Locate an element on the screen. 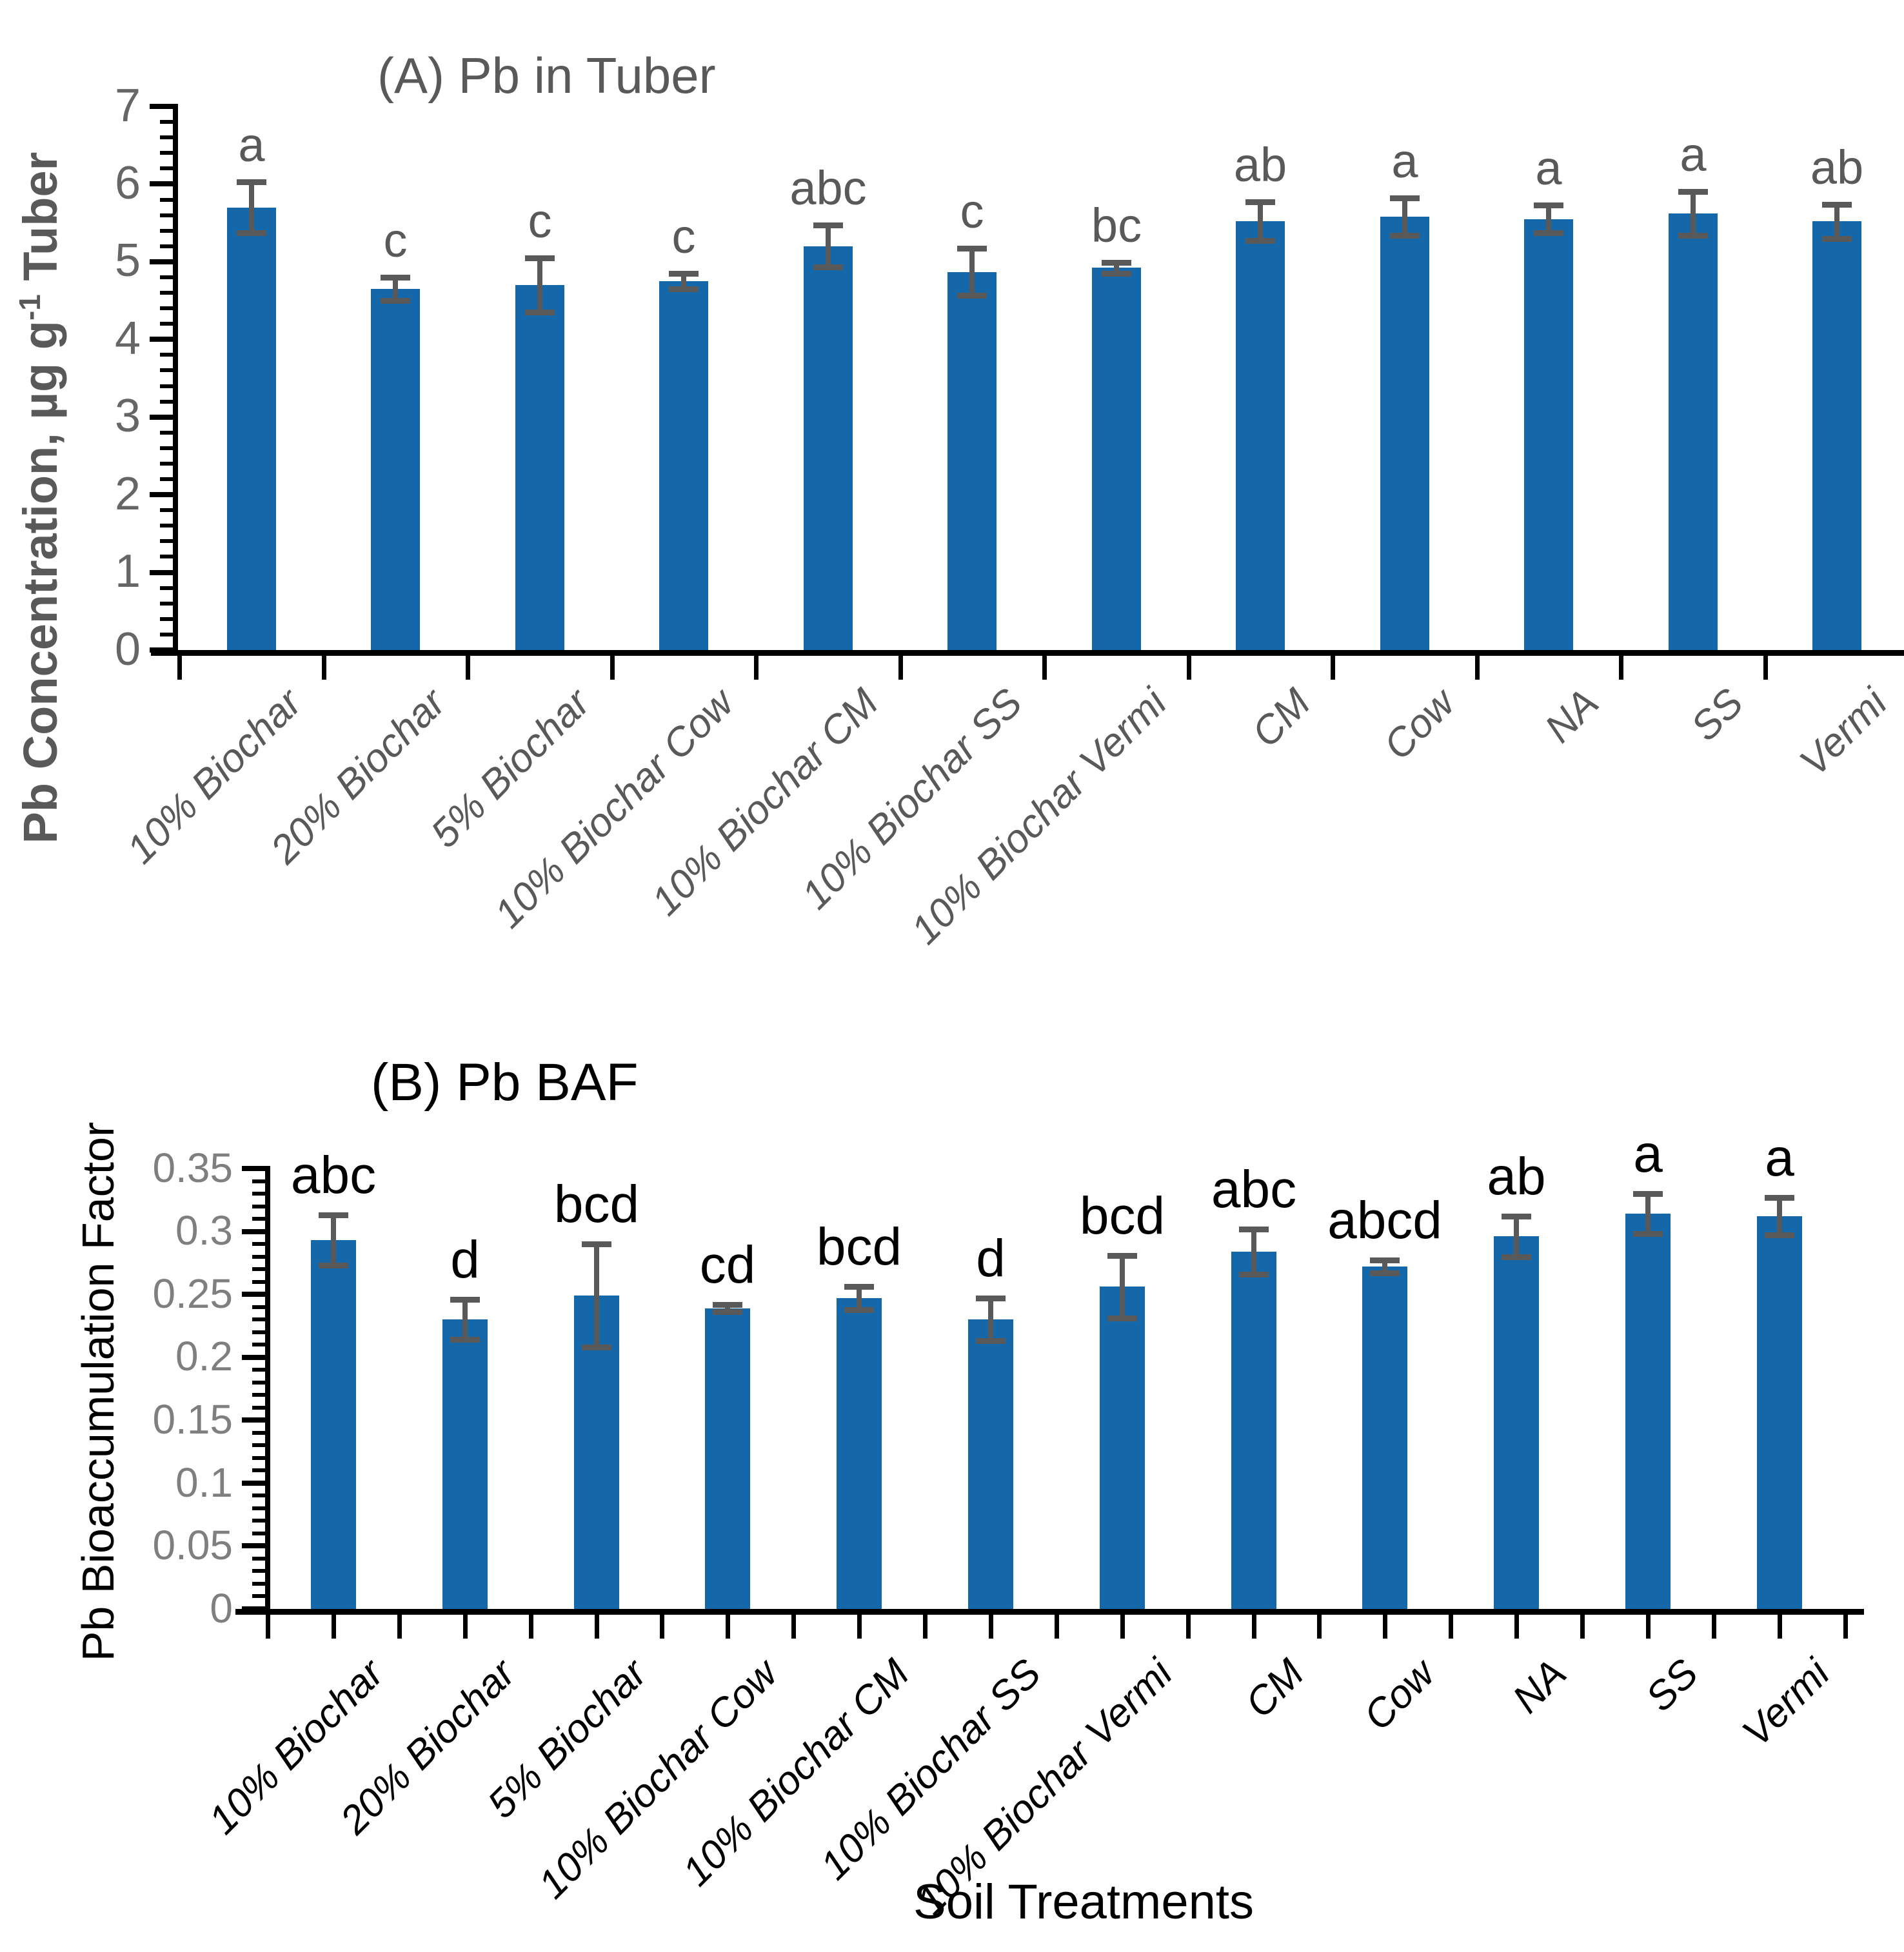 This screenshot has width=1904, height=1952. x-category-label: 10% Biochar CM is located at coordinates (796, 1773).